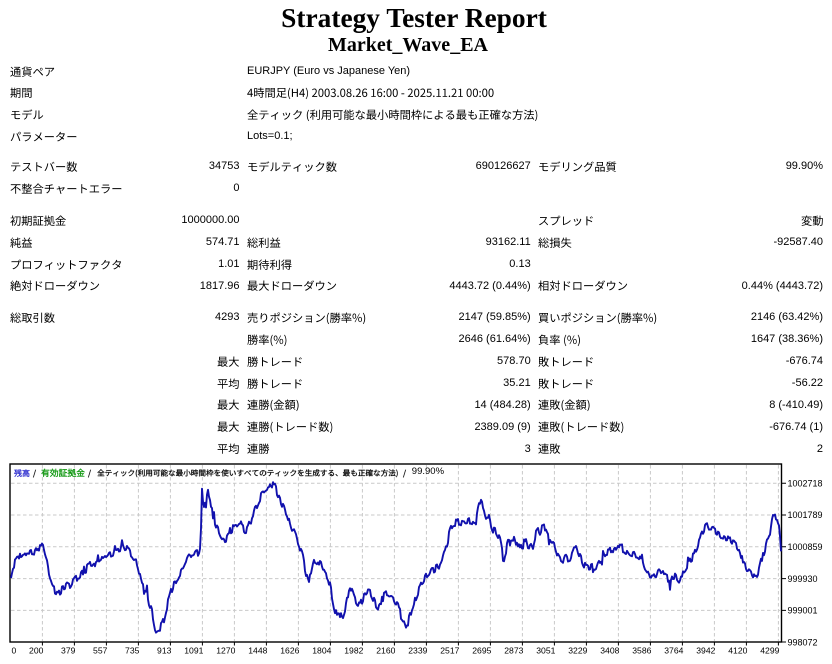 The width and height of the screenshot is (832, 664). I want to click on svg-text: 999001, so click(803, 611).